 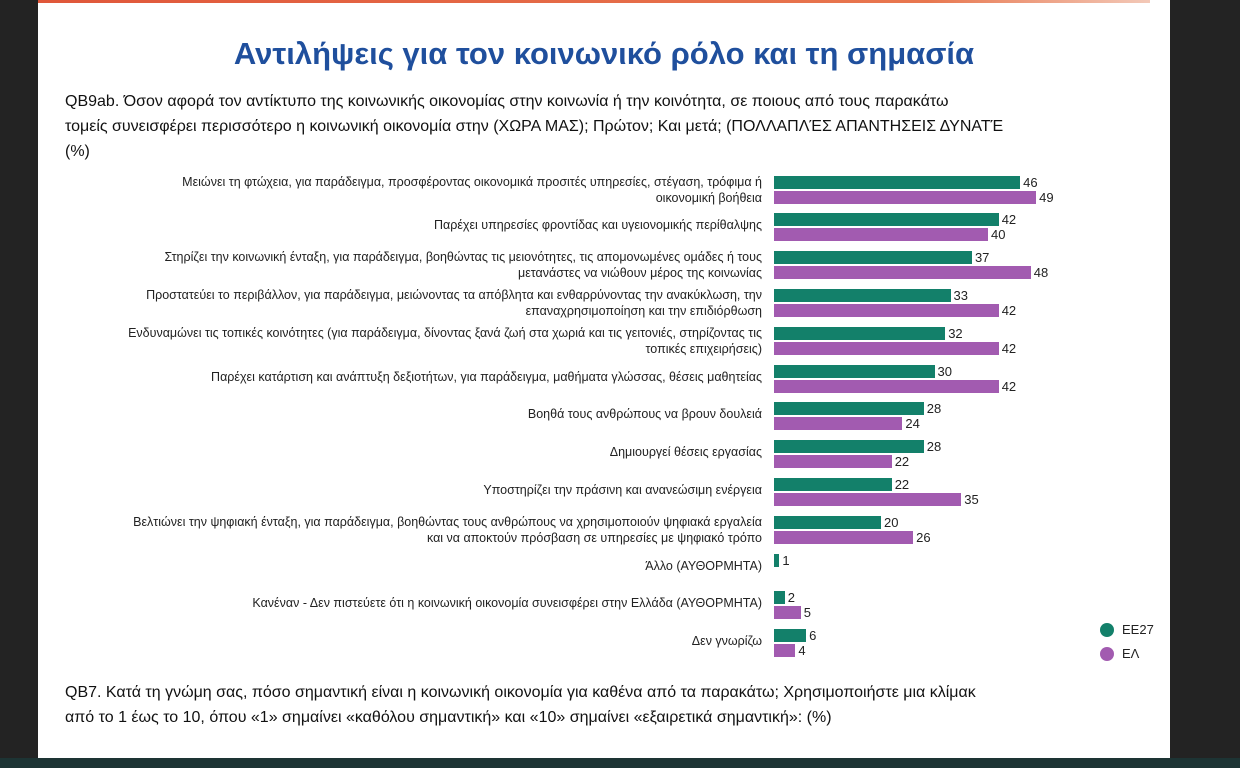 I want to click on category-label: Άλλο (ΑΥΘΟΡΜΗΤΑ), so click(x=703, y=565).